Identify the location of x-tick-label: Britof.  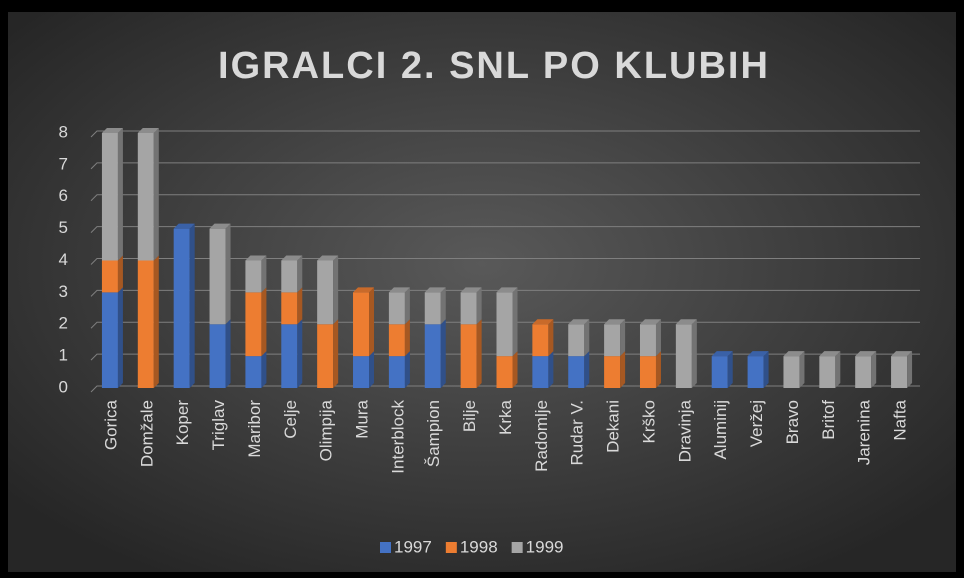
(828, 420).